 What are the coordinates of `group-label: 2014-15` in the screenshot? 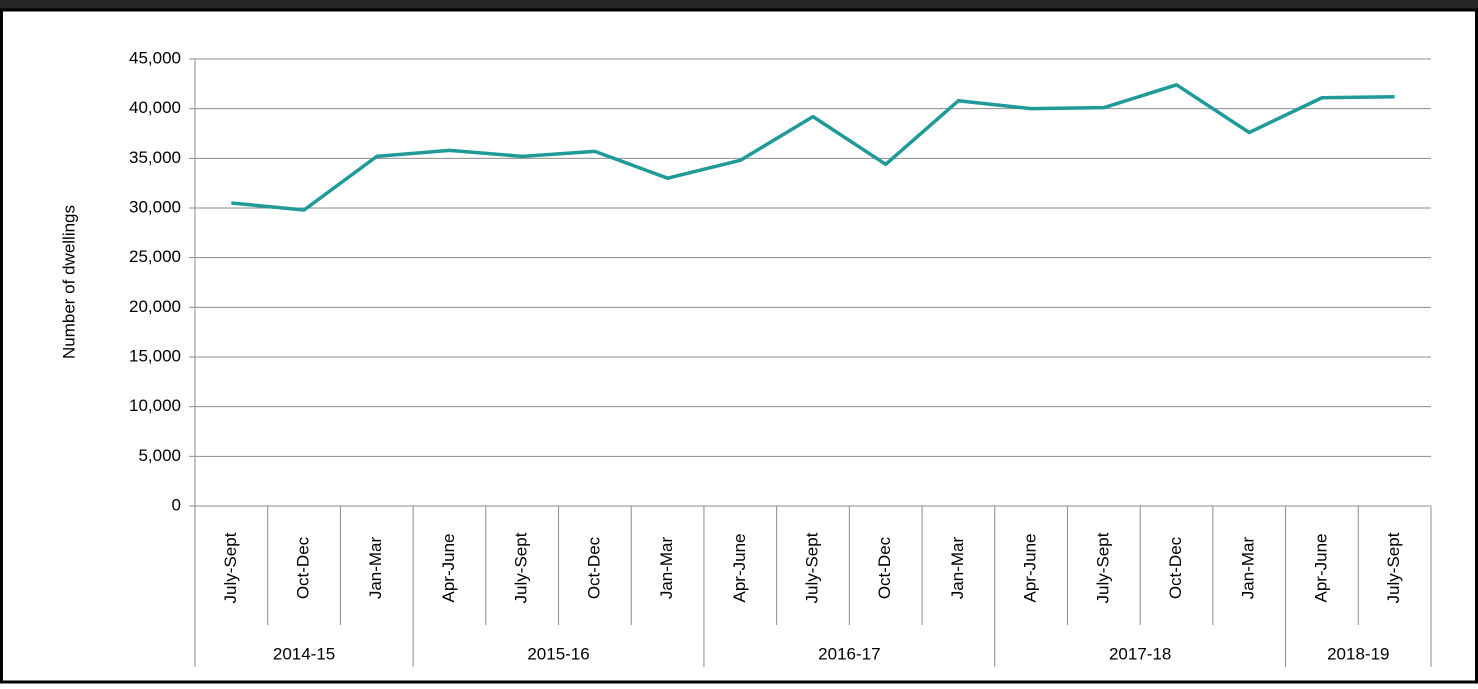 It's located at (304, 653).